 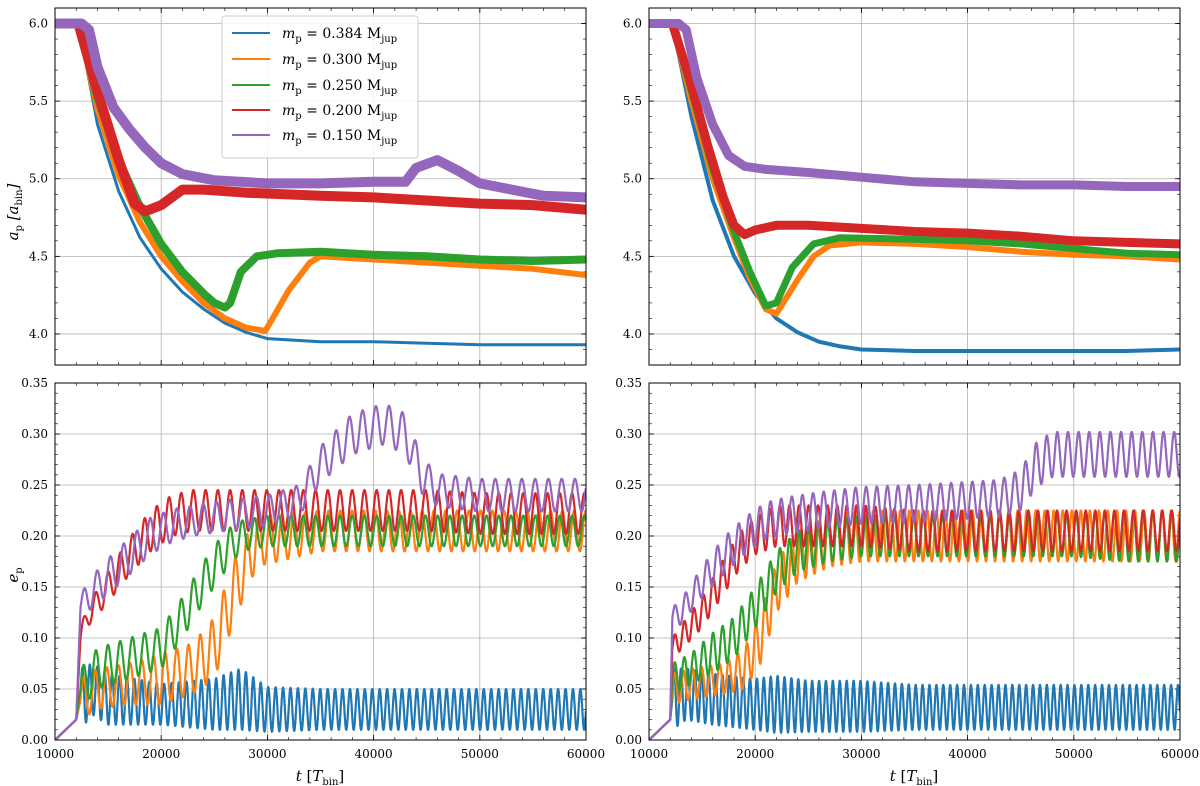 What do you see at coordinates (339, 137) in the screenshot?
I see `legend-label: mp = 0.150 Mjup` at bounding box center [339, 137].